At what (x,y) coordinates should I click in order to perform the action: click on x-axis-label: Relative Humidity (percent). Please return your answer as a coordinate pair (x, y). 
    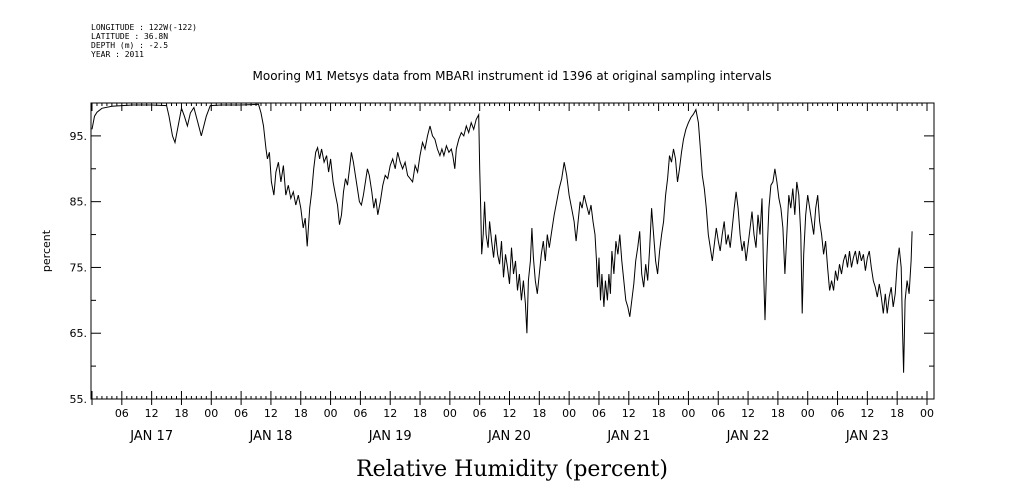
    Looking at the image, I should click on (512, 469).